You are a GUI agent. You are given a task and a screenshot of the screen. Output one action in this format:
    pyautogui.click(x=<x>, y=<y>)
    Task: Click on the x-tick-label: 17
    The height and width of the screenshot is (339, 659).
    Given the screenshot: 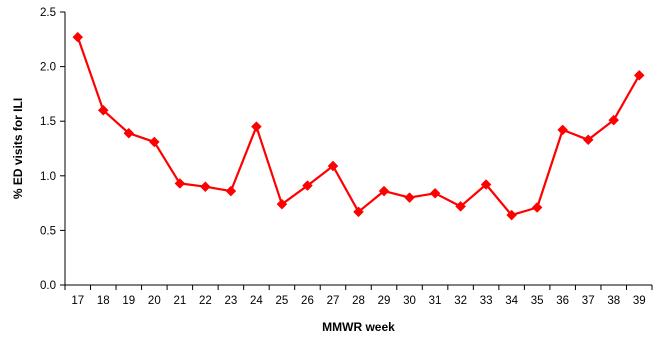 What is the action you would take?
    pyautogui.click(x=77, y=301)
    